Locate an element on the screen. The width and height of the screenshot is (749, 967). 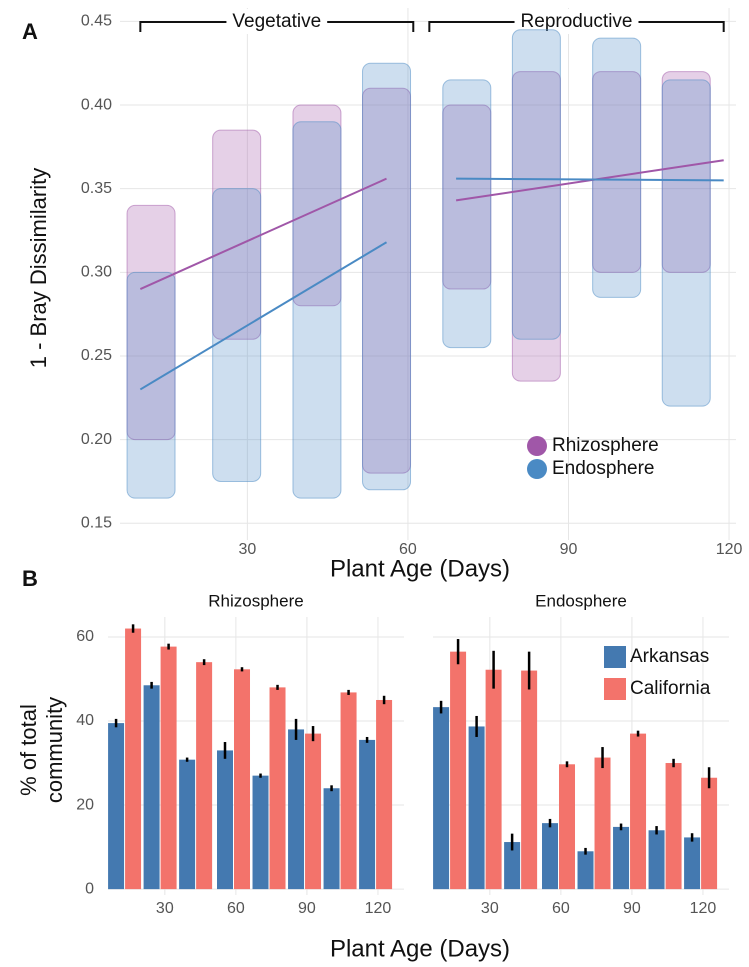
legend-label: Endosphere is located at coordinates (603, 468).